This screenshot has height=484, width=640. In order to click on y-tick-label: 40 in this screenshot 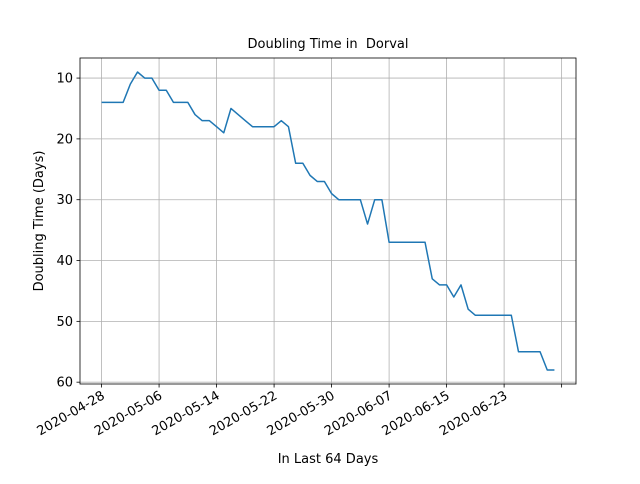, I will do `click(64, 261)`.